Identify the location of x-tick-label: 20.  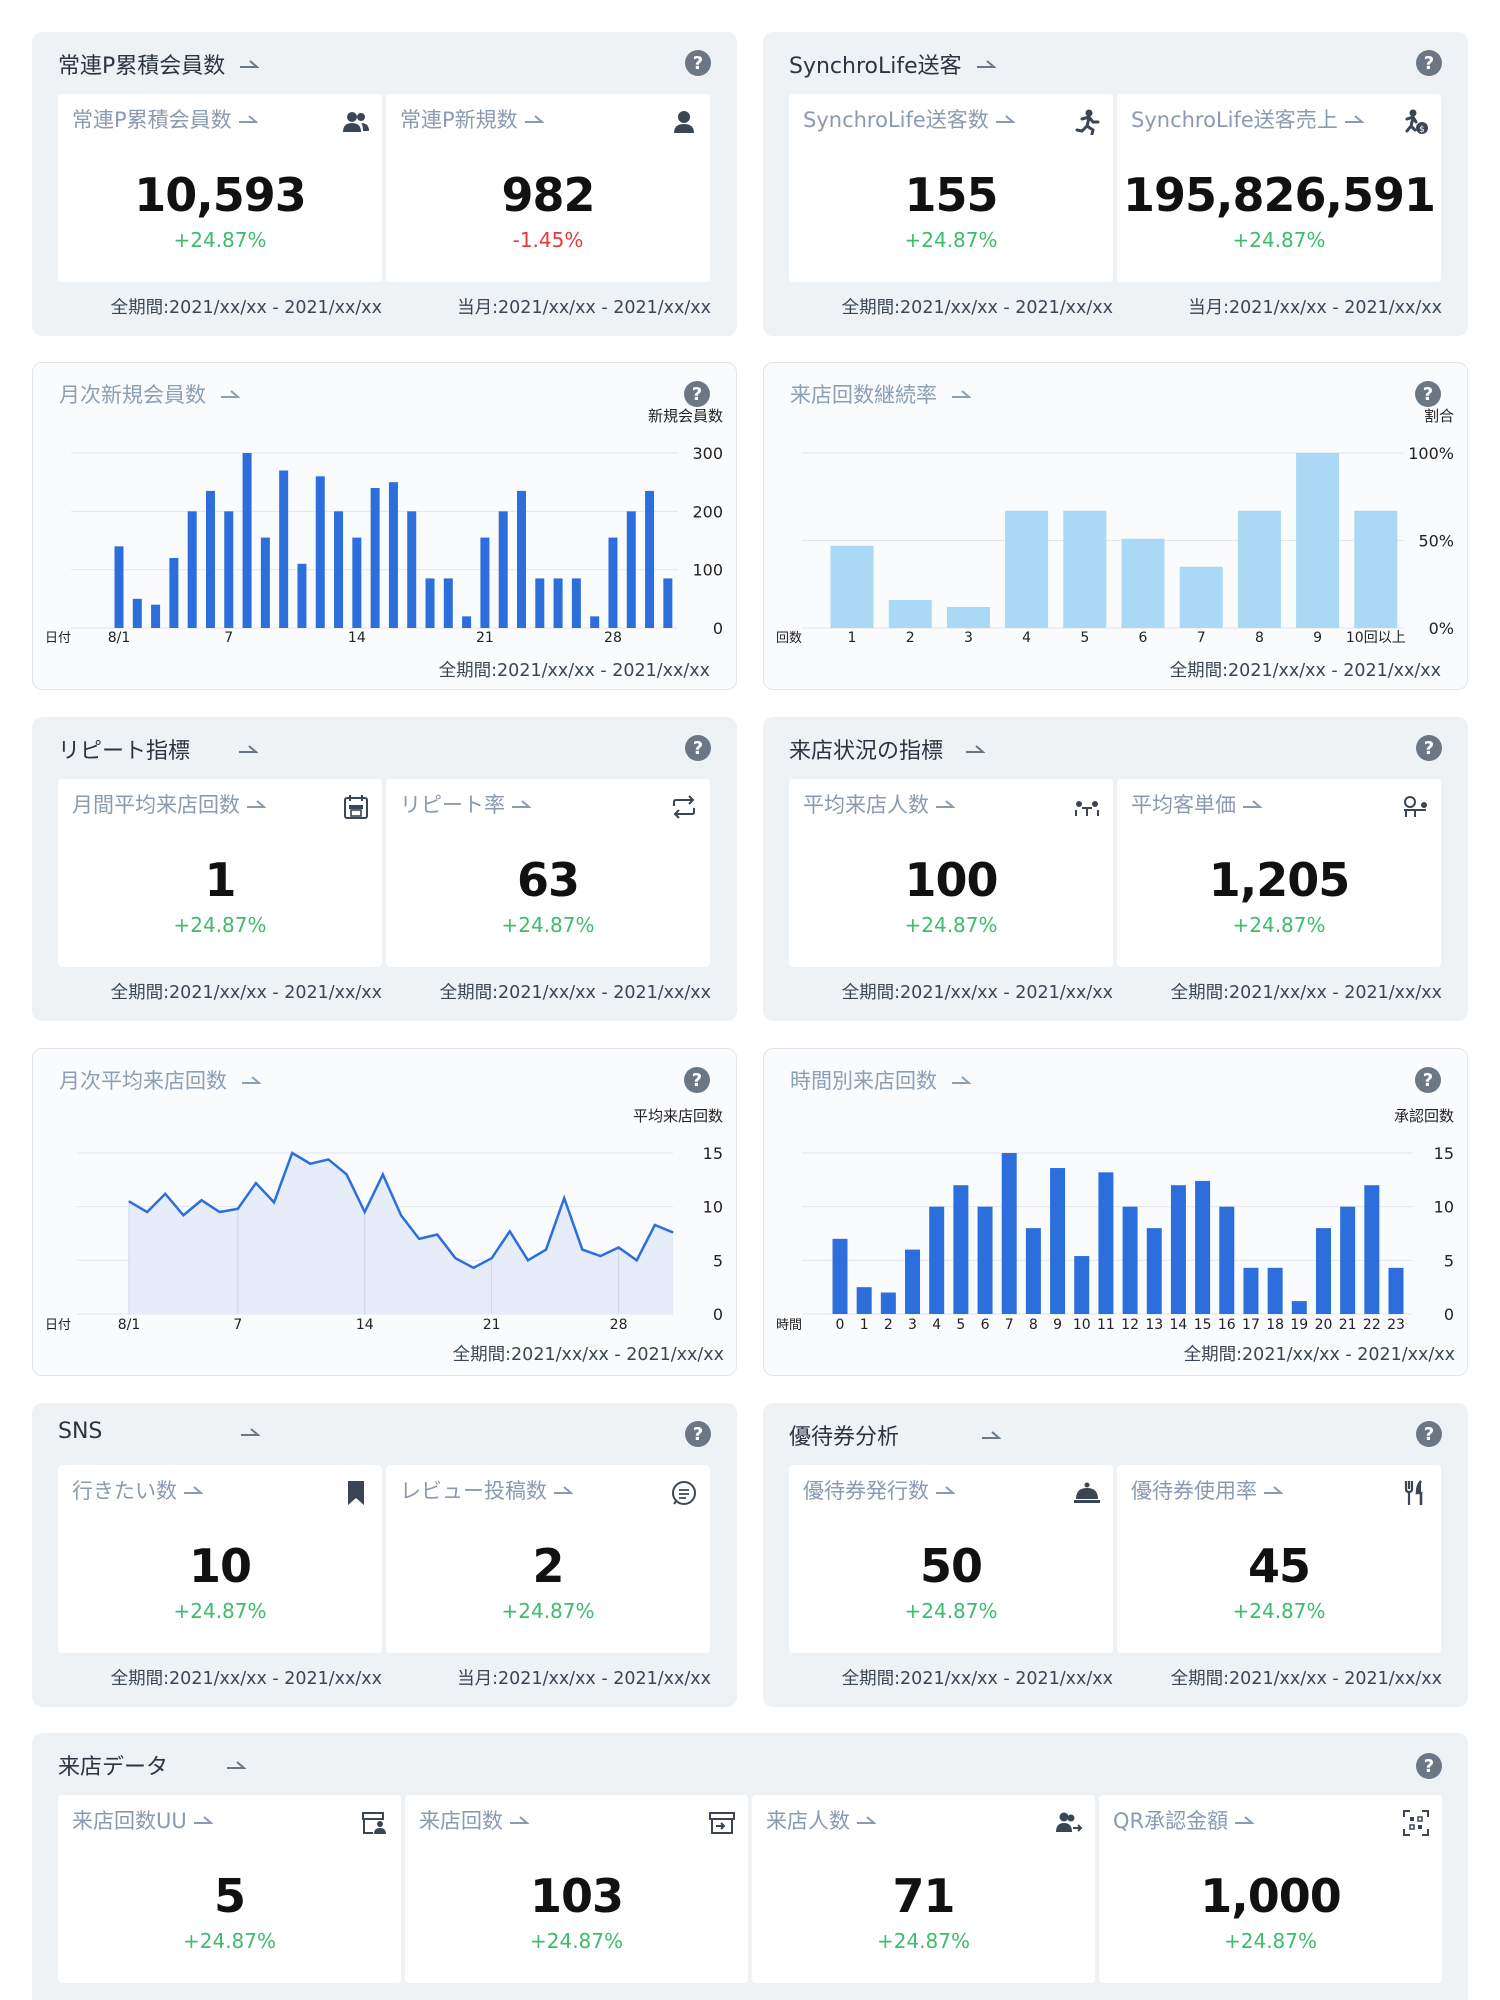
(1324, 1325).